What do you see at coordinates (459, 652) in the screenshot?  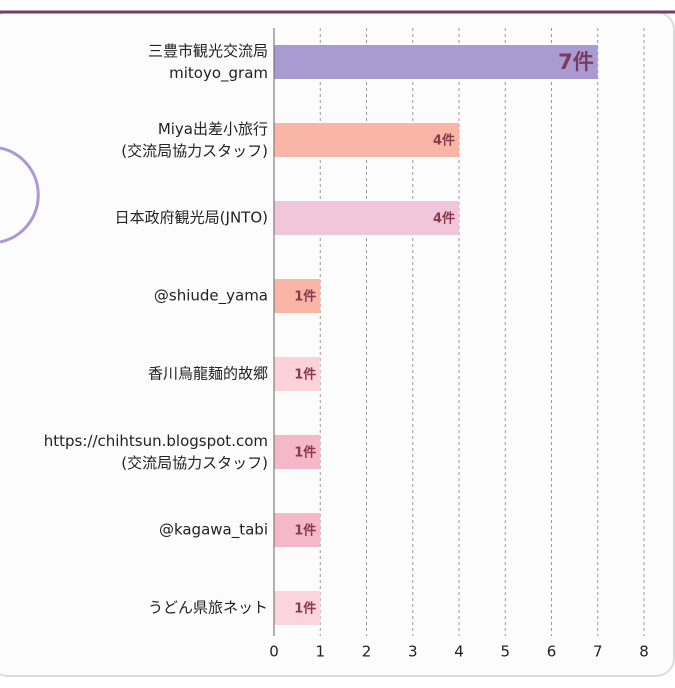 I see `x-tick-label: 4` at bounding box center [459, 652].